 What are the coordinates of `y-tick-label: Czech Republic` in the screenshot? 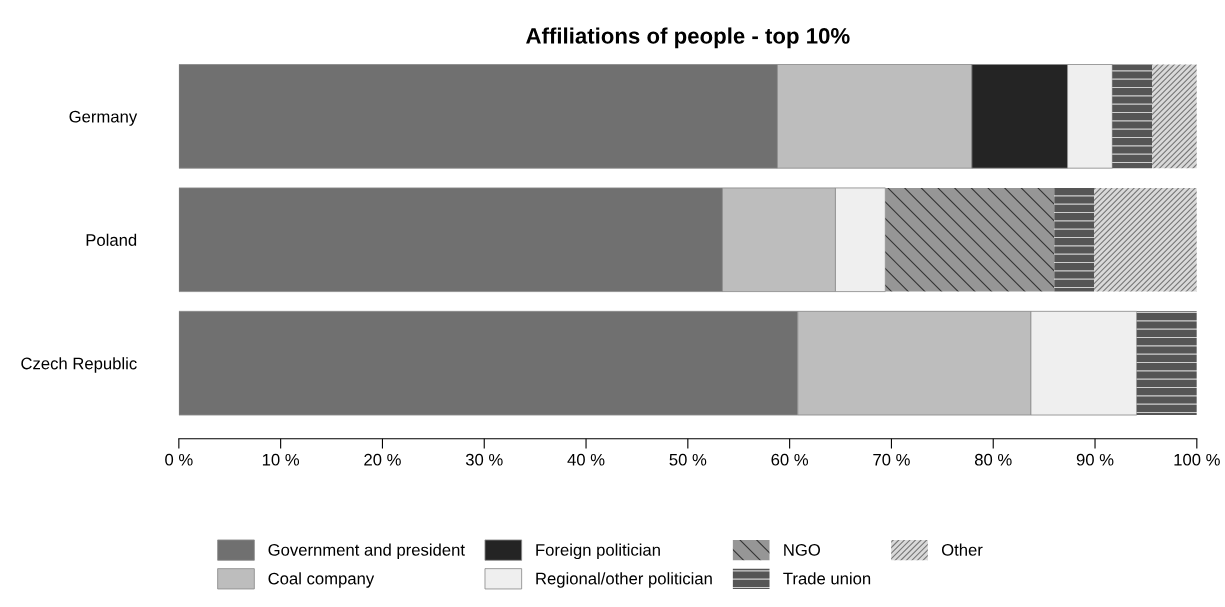 It's located at (79, 365).